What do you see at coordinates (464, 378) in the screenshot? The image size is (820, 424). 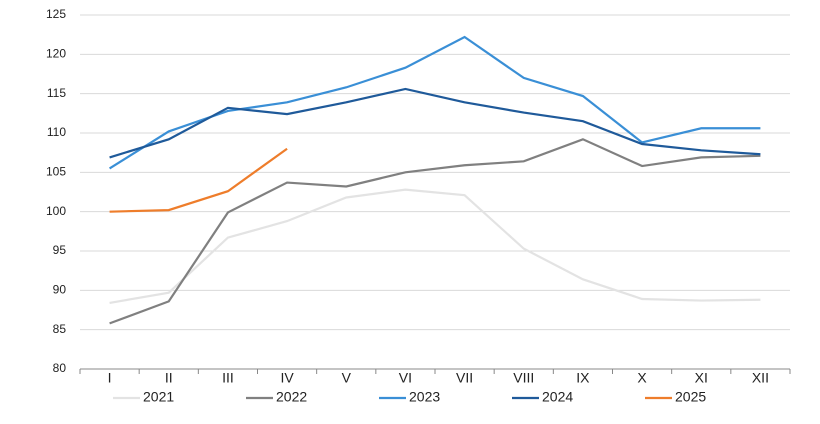 I see `x-tick-label: VII` at bounding box center [464, 378].